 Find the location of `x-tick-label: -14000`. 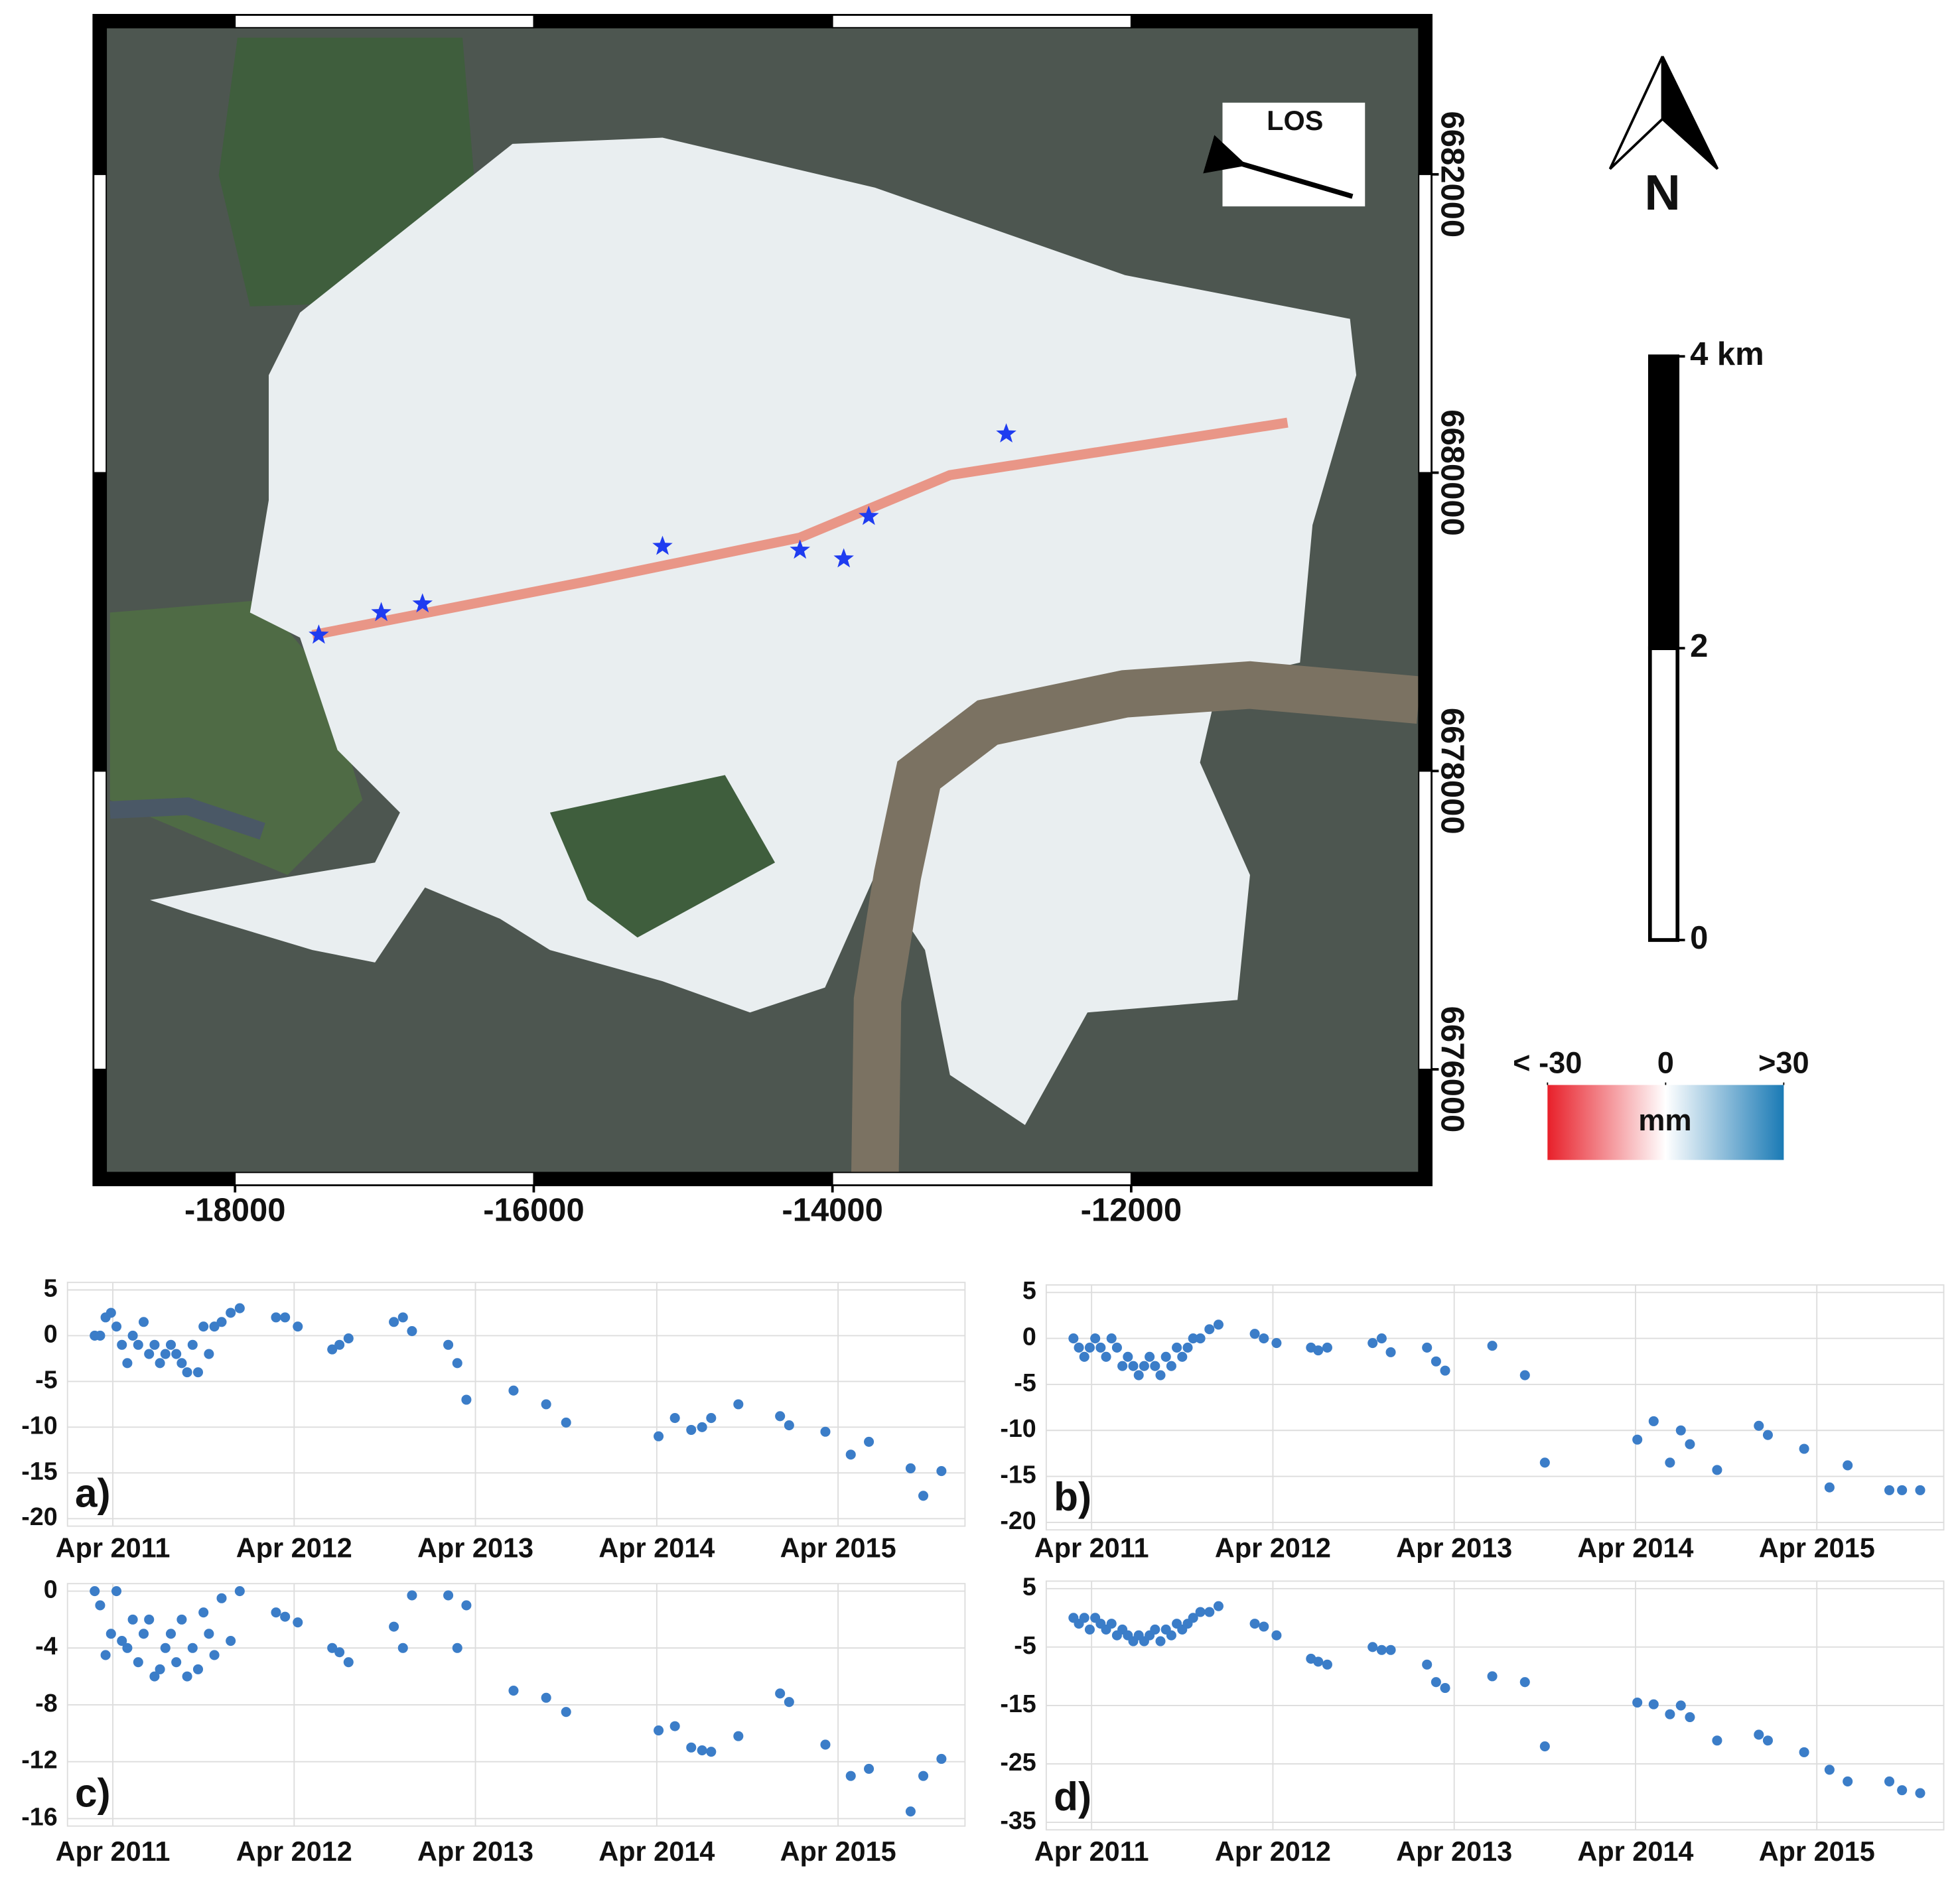

x-tick-label: -14000 is located at coordinates (832, 1211).